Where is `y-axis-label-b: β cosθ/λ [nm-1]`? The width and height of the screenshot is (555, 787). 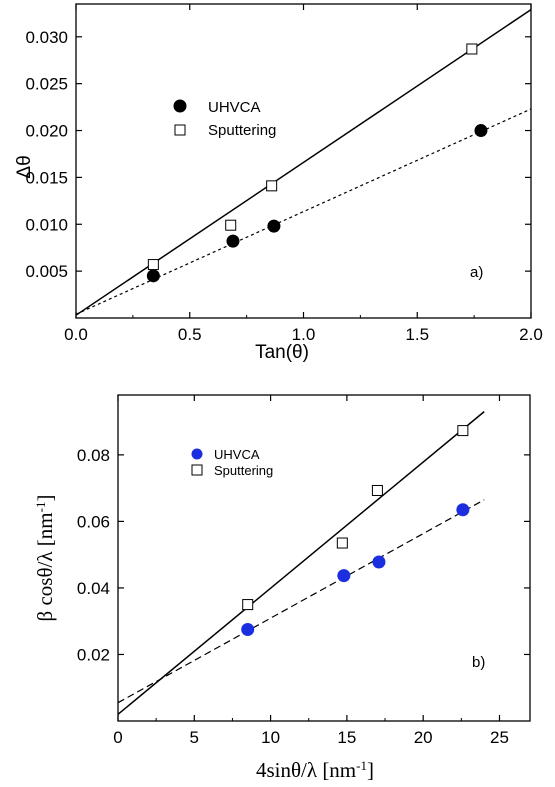
y-axis-label-b: β cosθ/λ [nm-1] is located at coordinates (45, 558).